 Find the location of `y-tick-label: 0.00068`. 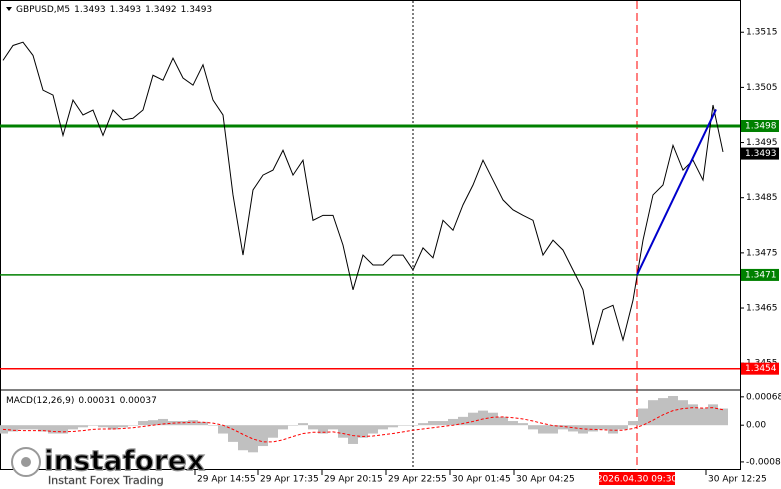

y-tick-label: 0.00068 is located at coordinates (763, 397).